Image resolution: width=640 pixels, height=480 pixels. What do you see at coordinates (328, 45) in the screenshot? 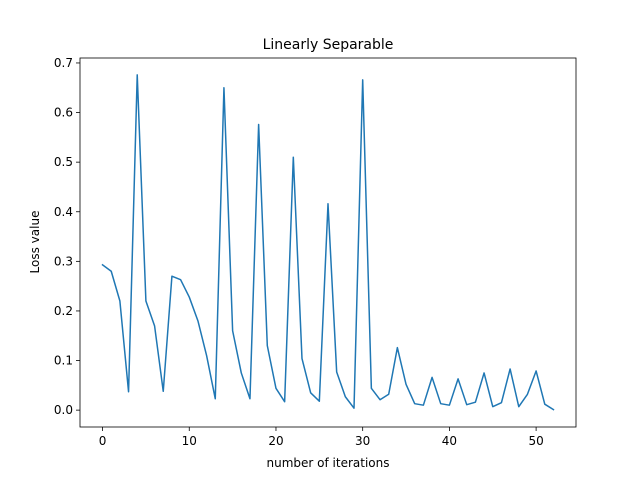
I see `chart-title: Linearly Separable` at bounding box center [328, 45].